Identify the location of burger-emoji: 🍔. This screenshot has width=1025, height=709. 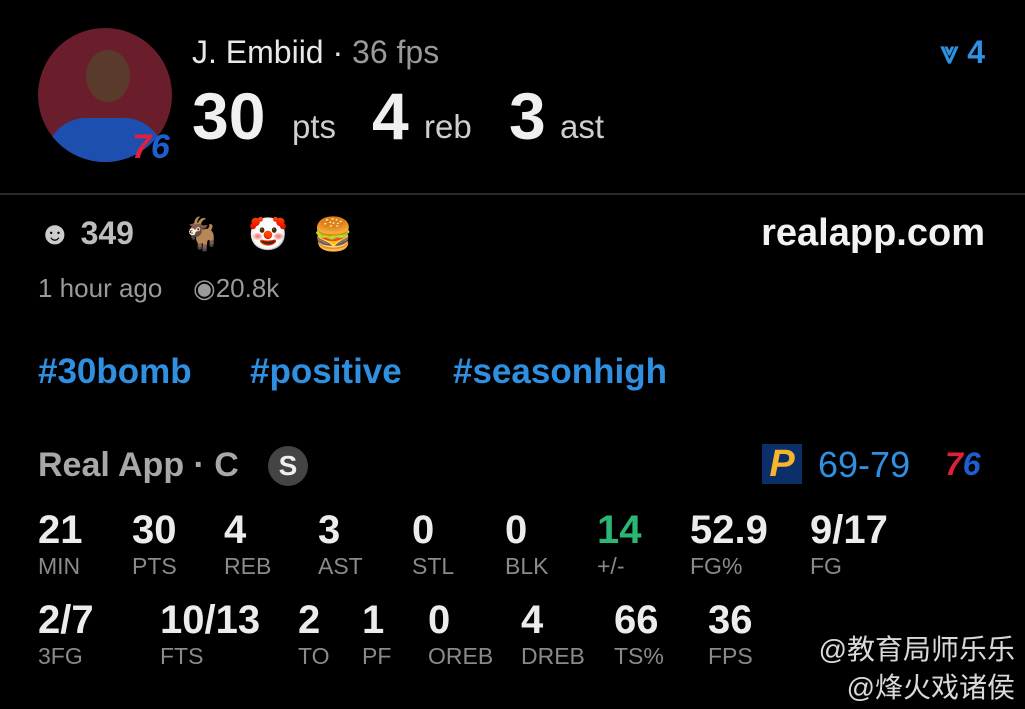
(333, 234).